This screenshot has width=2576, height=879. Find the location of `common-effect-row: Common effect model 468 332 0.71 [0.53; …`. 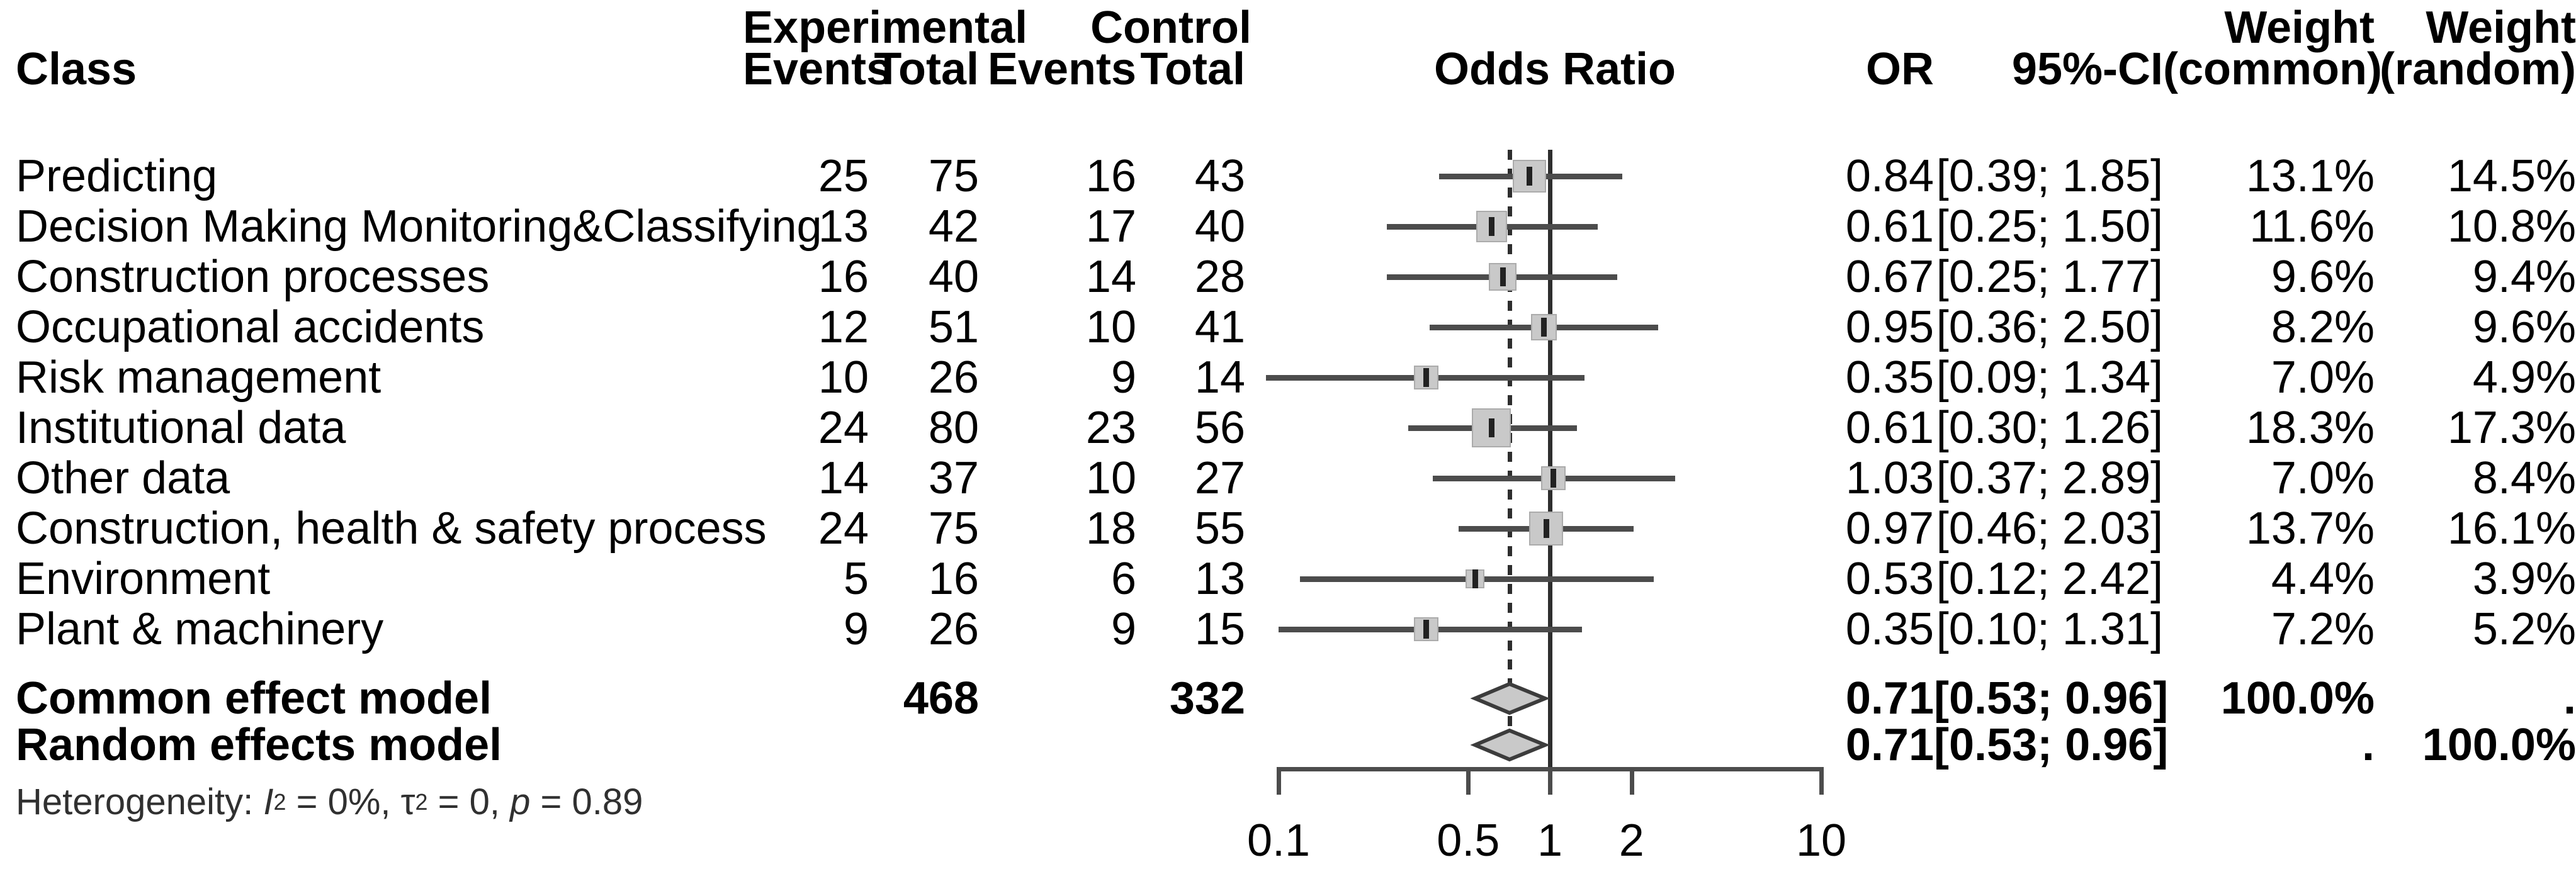

common-effect-row: Common effect model 468 332 0.71 [0.53; … is located at coordinates (1288, 698).